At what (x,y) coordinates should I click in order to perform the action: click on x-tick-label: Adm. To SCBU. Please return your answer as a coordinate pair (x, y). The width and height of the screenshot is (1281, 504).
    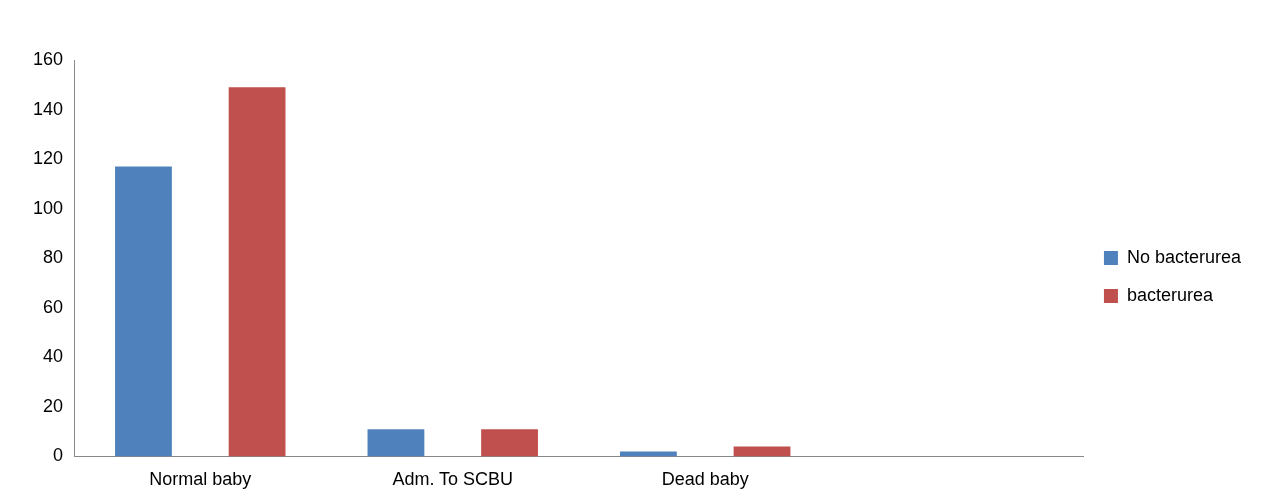
    Looking at the image, I should click on (453, 479).